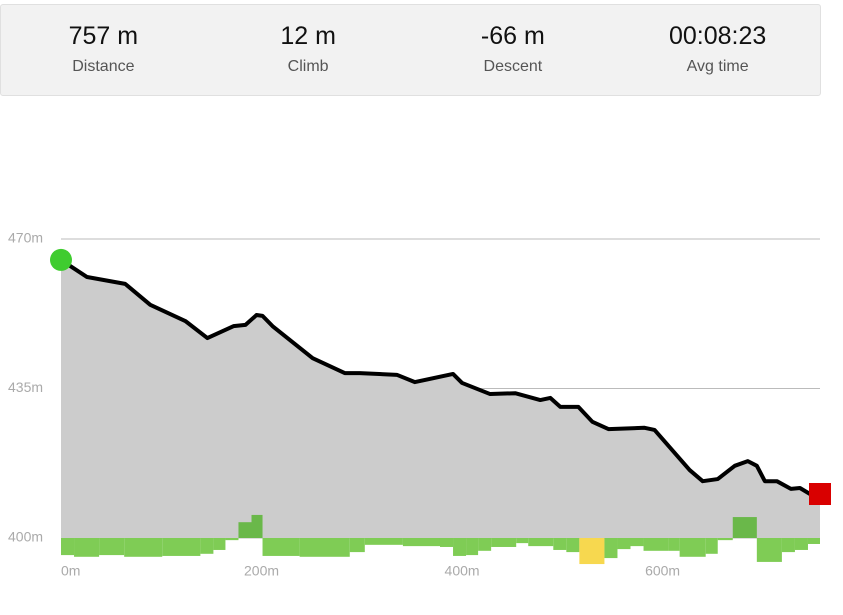 The image size is (843, 615). I want to click on stat-label: Climb, so click(308, 66).